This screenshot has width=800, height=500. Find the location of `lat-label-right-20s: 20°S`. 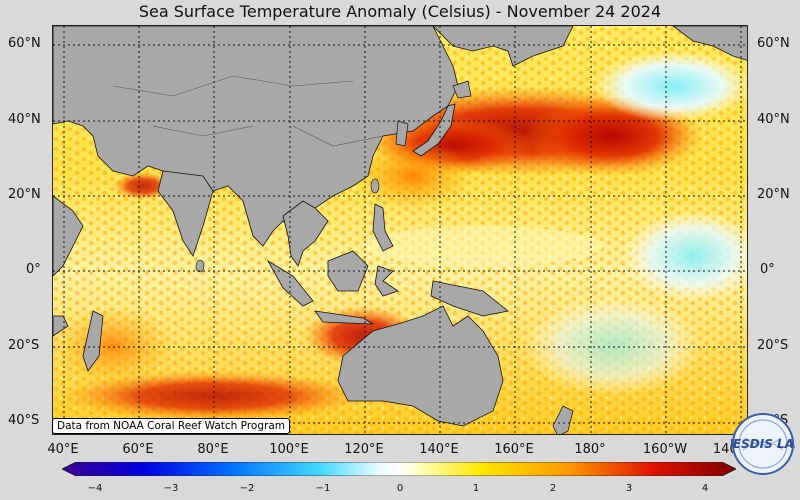

lat-label-right-20s: 20°S is located at coordinates (773, 345).